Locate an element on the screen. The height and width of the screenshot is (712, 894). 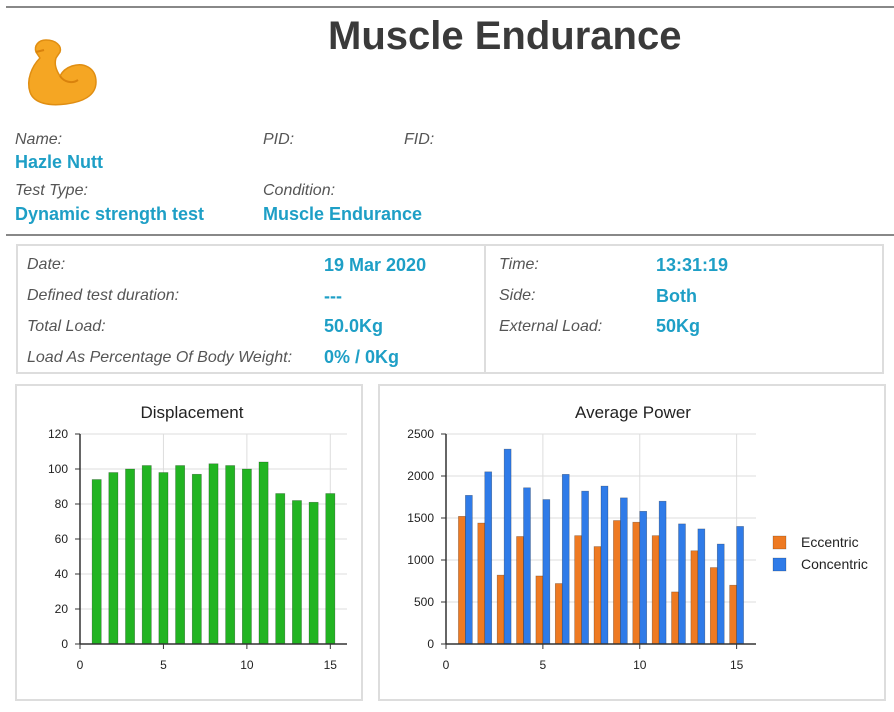
concentric-legend-swatch is located at coordinates (779, 564).